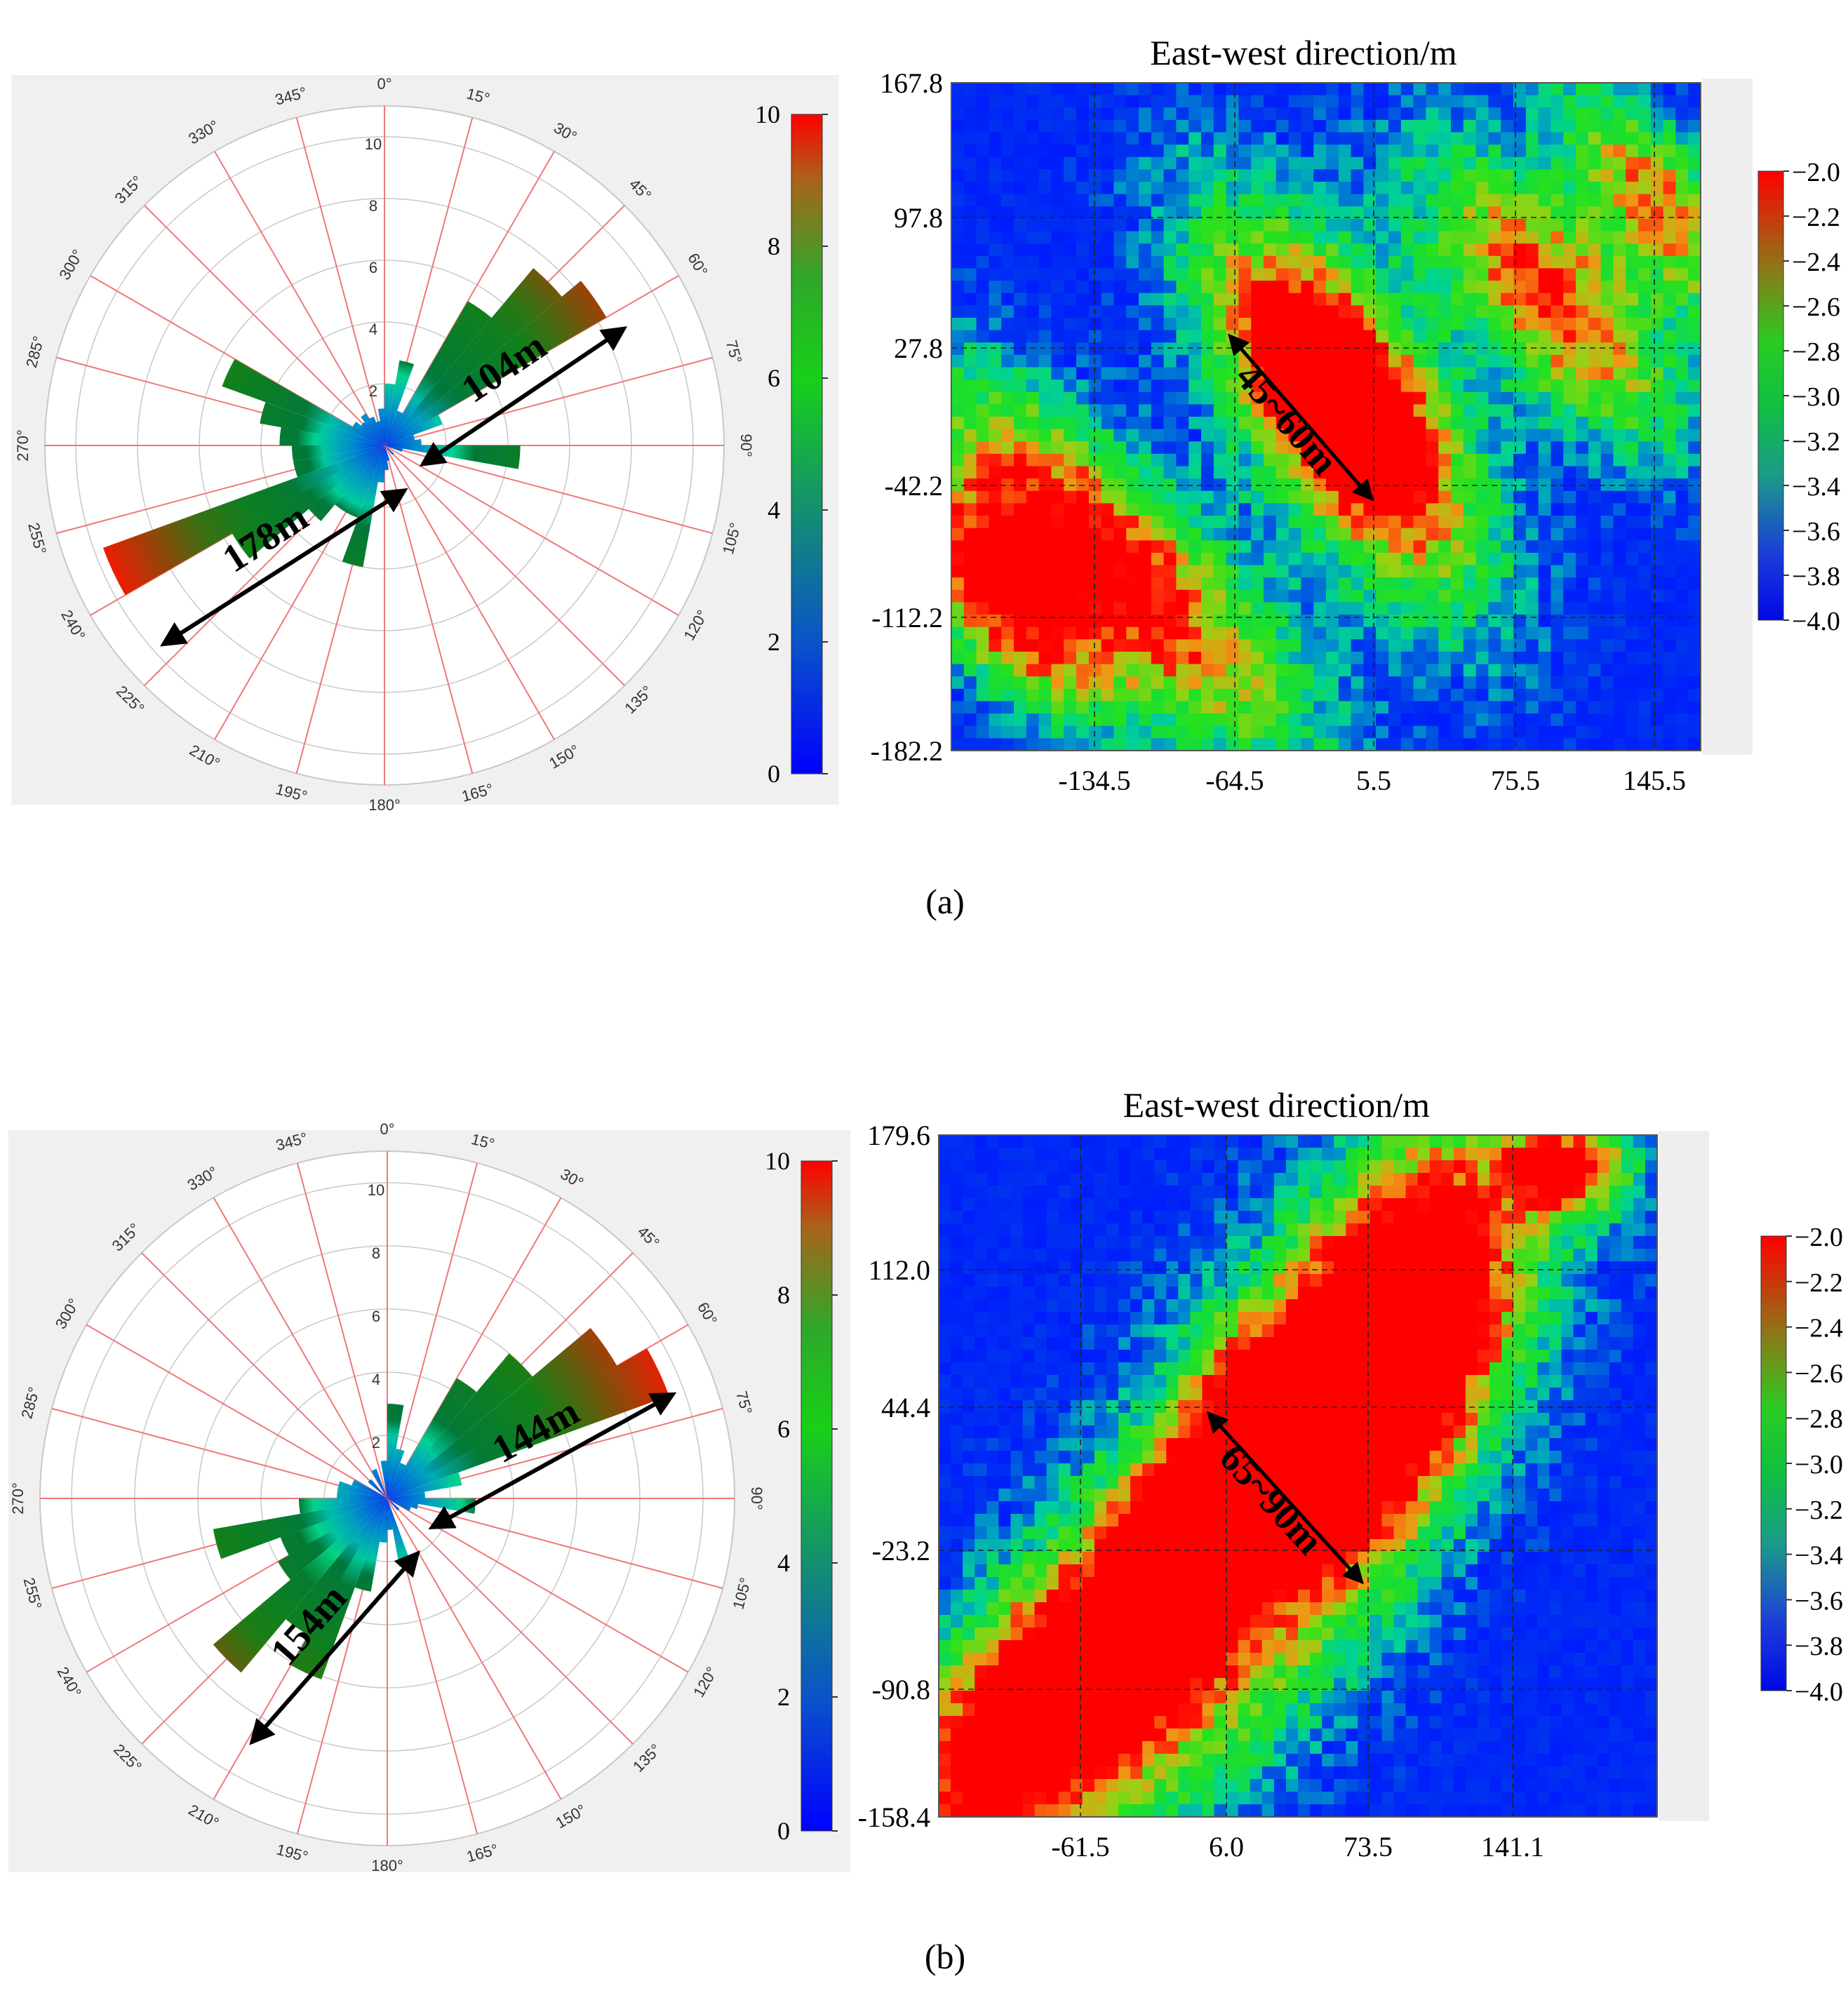 The height and width of the screenshot is (2000, 1848). I want to click on rose-radial-tick: 6, so click(373, 267).